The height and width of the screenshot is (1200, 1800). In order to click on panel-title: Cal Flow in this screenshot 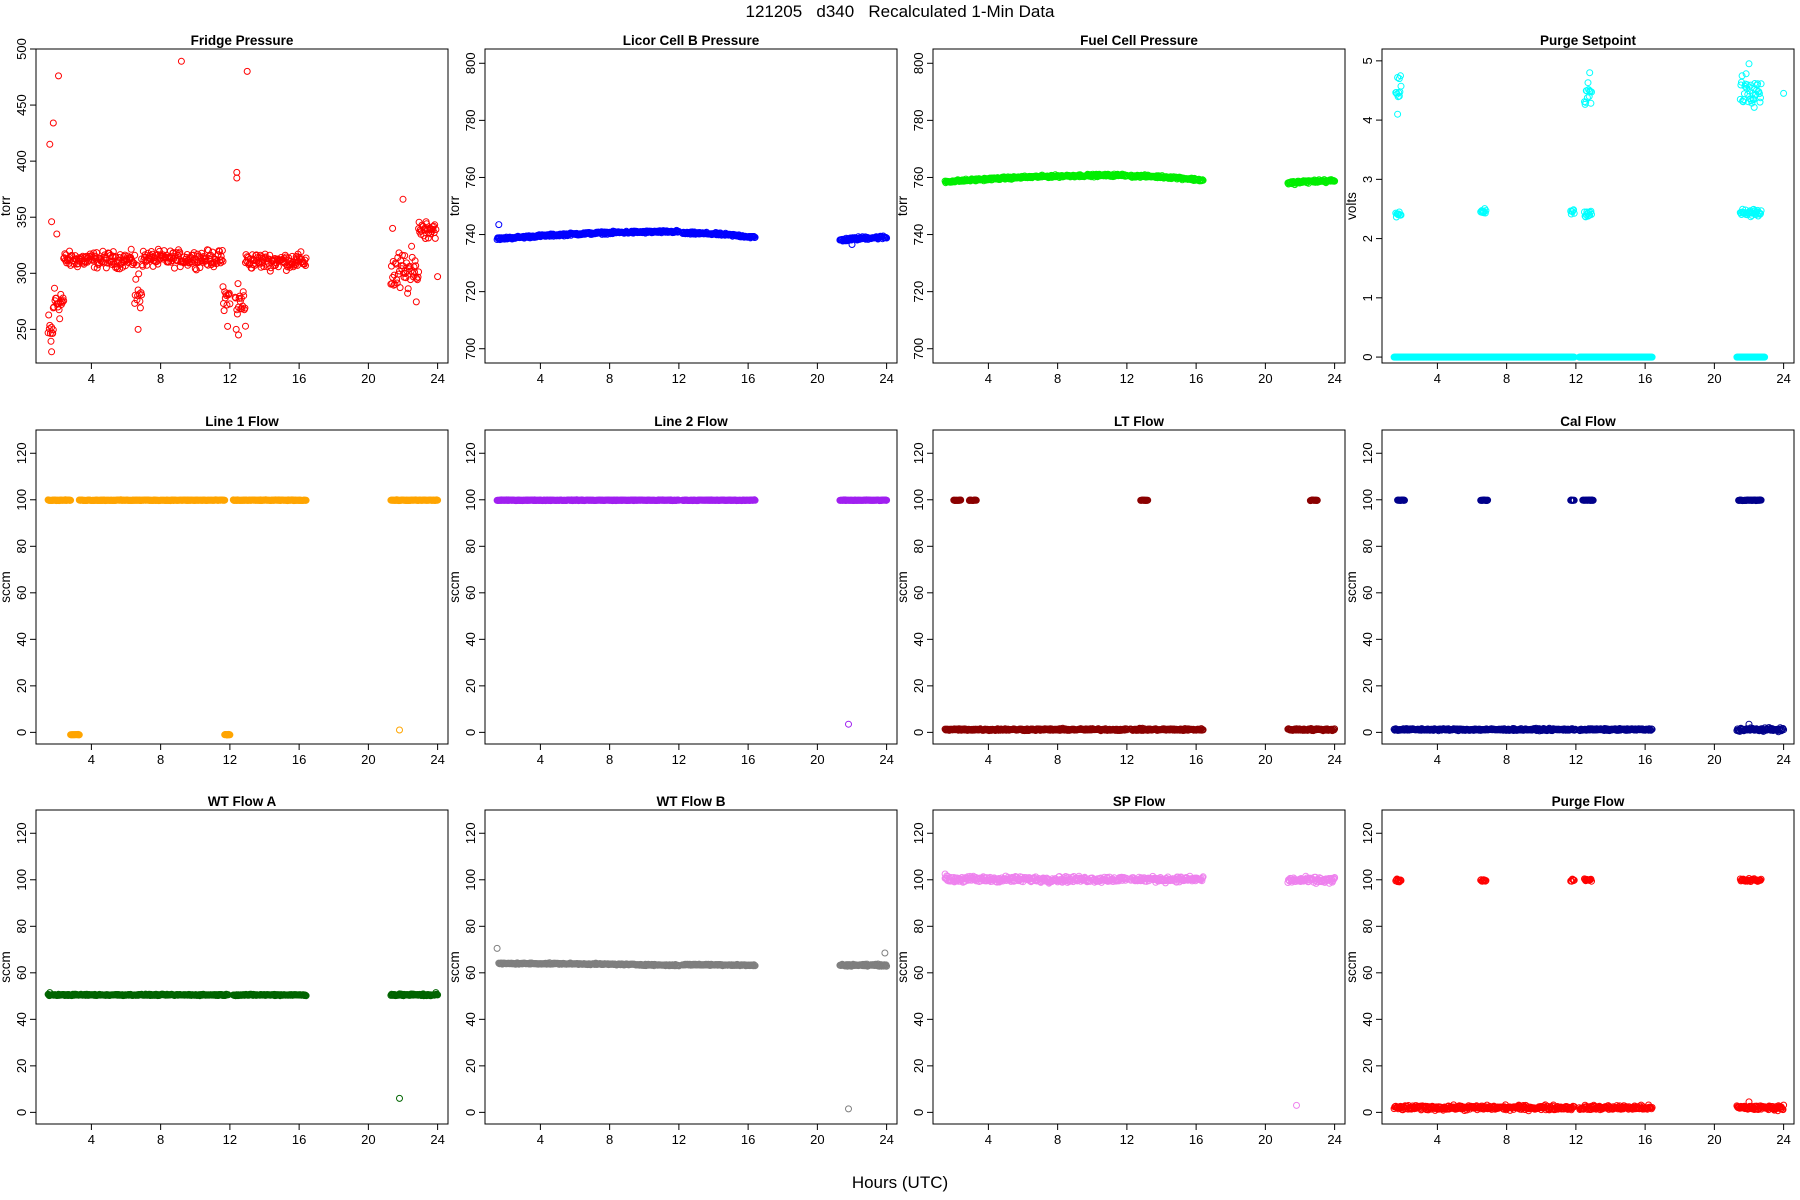, I will do `click(1588, 421)`.